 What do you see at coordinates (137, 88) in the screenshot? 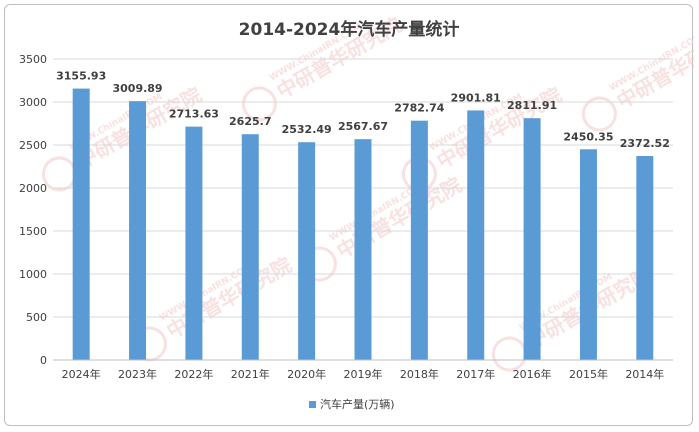
I see `data-label: 3009.89` at bounding box center [137, 88].